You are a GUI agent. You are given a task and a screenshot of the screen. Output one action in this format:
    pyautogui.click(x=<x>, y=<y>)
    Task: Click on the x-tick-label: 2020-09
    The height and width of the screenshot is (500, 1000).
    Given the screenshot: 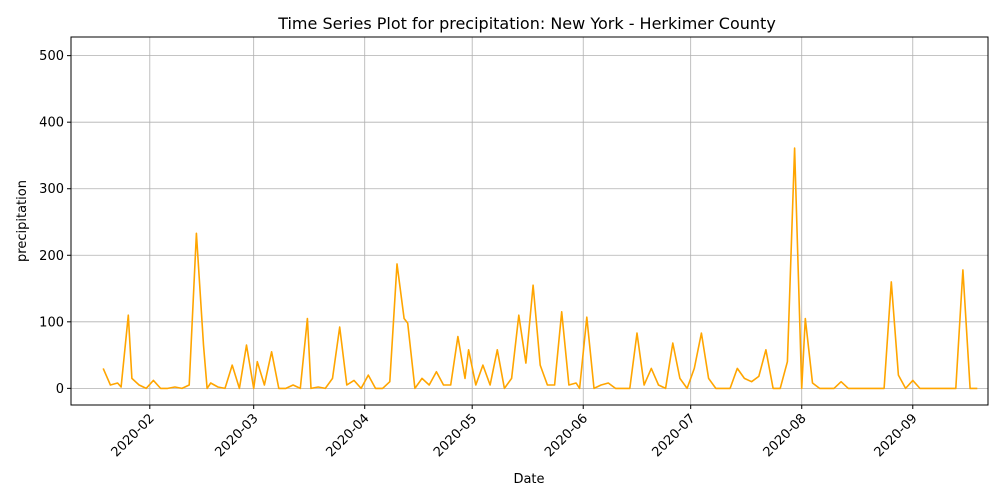 What is the action you would take?
    pyautogui.click(x=896, y=435)
    